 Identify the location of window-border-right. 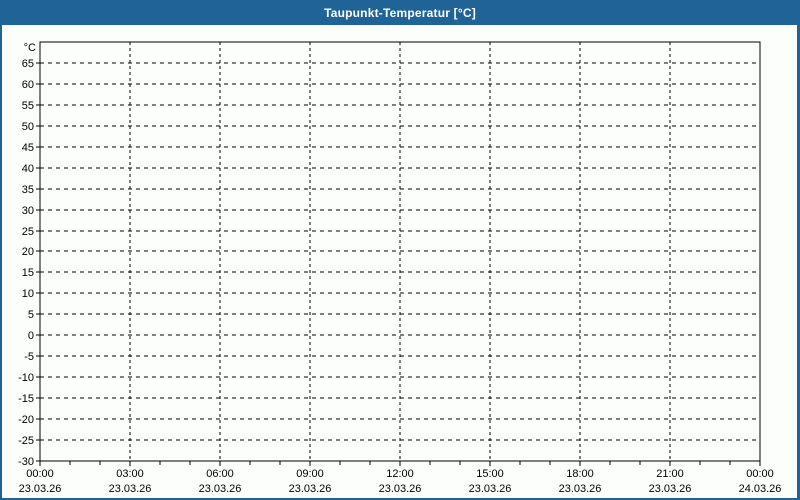
(798, 262).